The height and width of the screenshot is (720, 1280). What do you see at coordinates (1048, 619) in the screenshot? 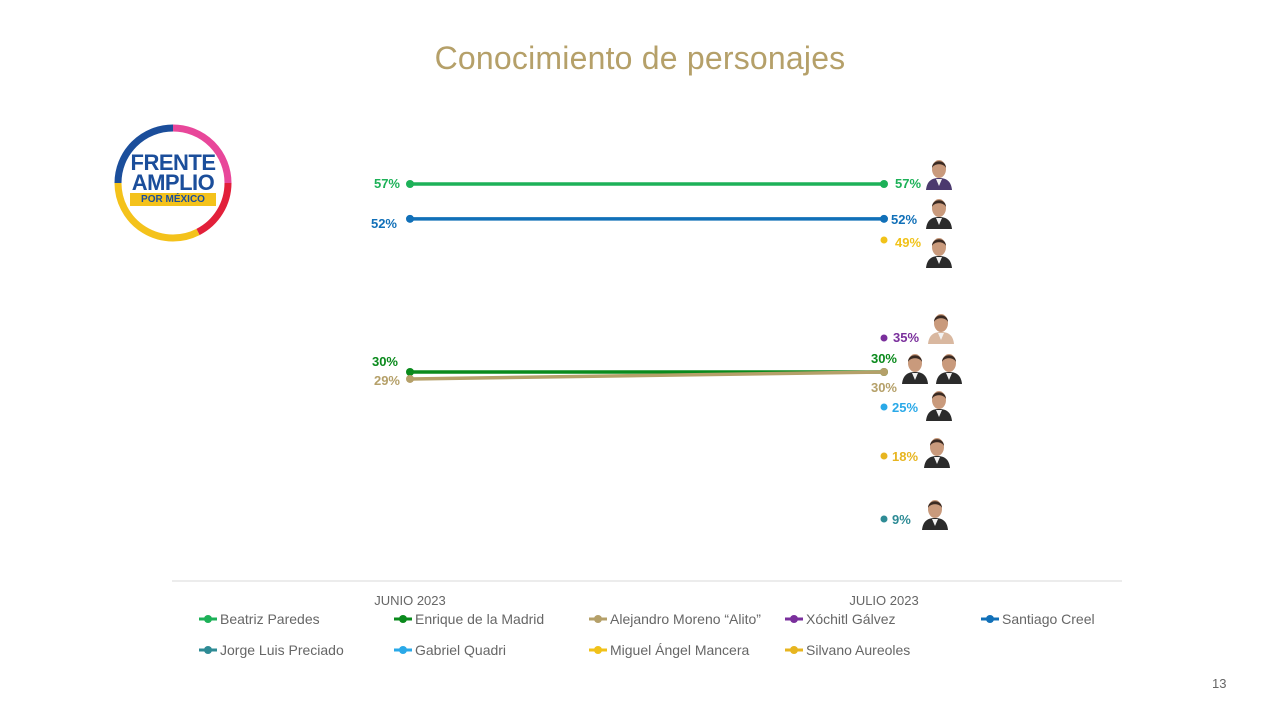
I see `legend-label-santiago-creel: Santiago Creel` at bounding box center [1048, 619].